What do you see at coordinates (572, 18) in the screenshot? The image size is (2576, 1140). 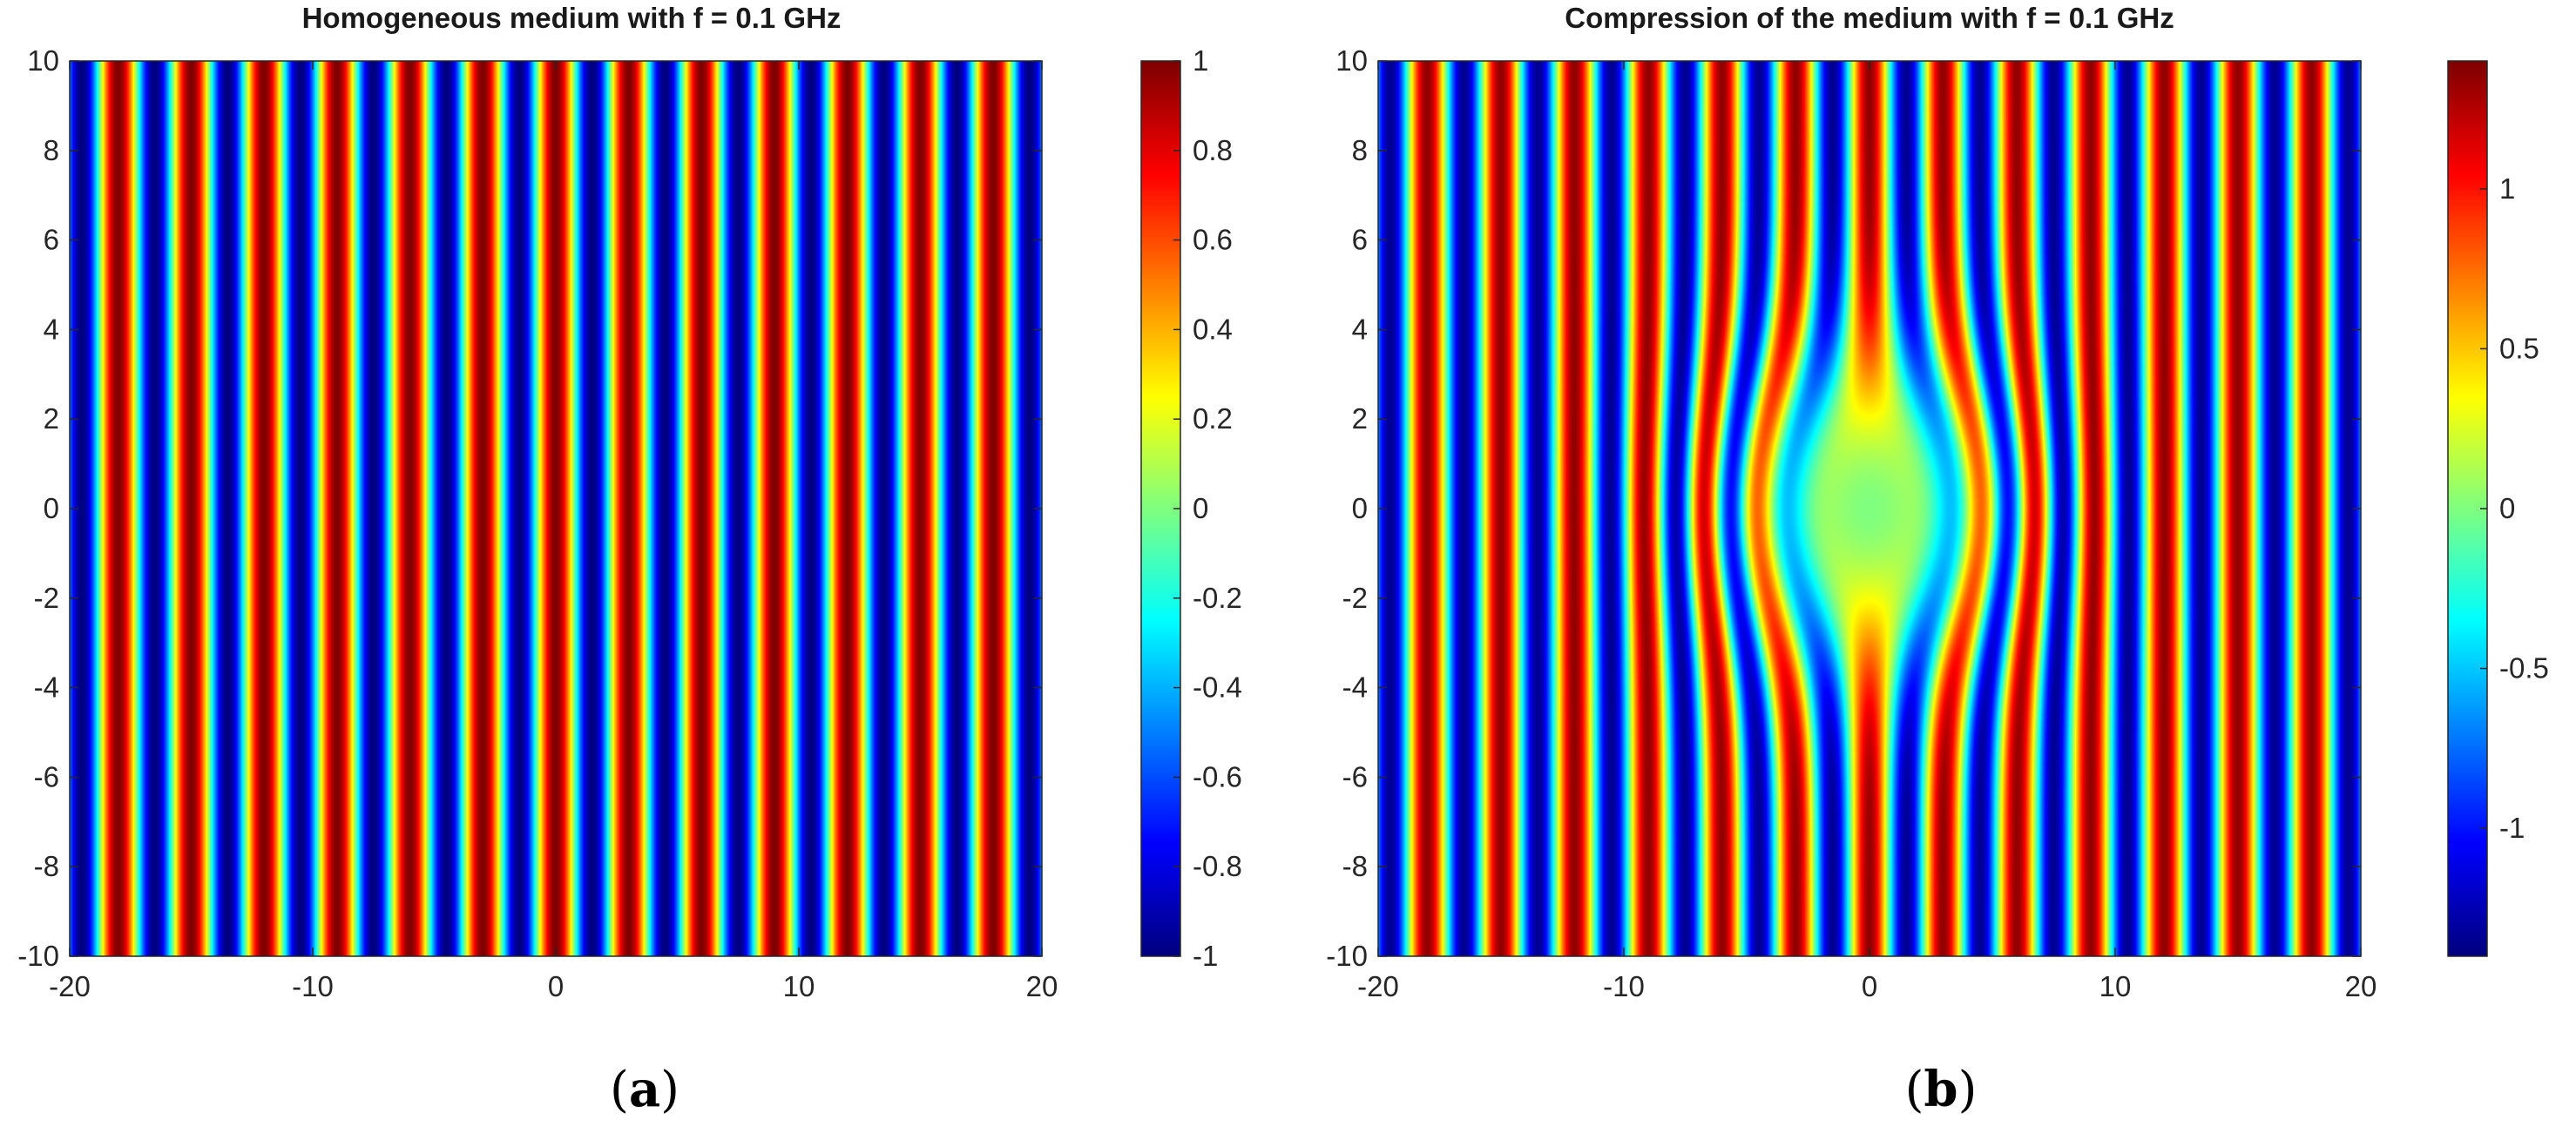 I see `plot-title: Homogeneous medium with f = 0.1 GHz` at bounding box center [572, 18].